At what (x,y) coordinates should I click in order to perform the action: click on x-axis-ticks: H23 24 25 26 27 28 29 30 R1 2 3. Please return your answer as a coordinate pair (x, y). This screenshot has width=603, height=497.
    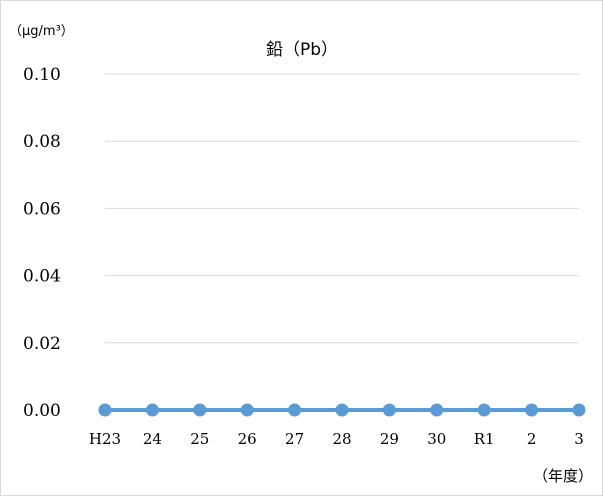
    Looking at the image, I should click on (336, 439).